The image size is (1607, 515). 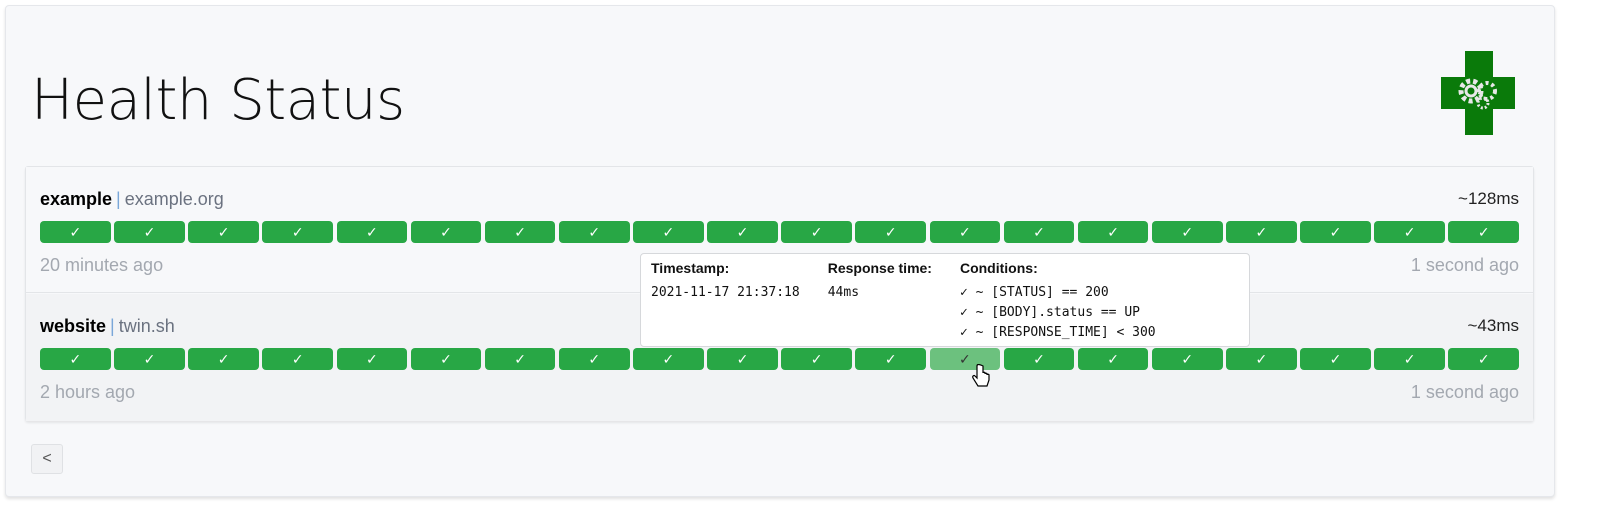 I want to click on health-gears-logo, so click(x=1478, y=93).